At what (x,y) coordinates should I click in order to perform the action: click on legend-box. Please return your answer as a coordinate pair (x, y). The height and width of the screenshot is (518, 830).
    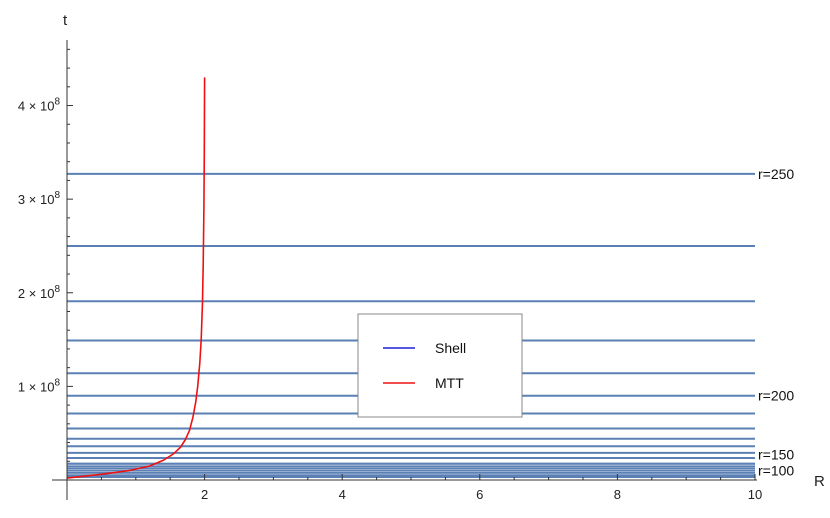
    Looking at the image, I should click on (440, 365).